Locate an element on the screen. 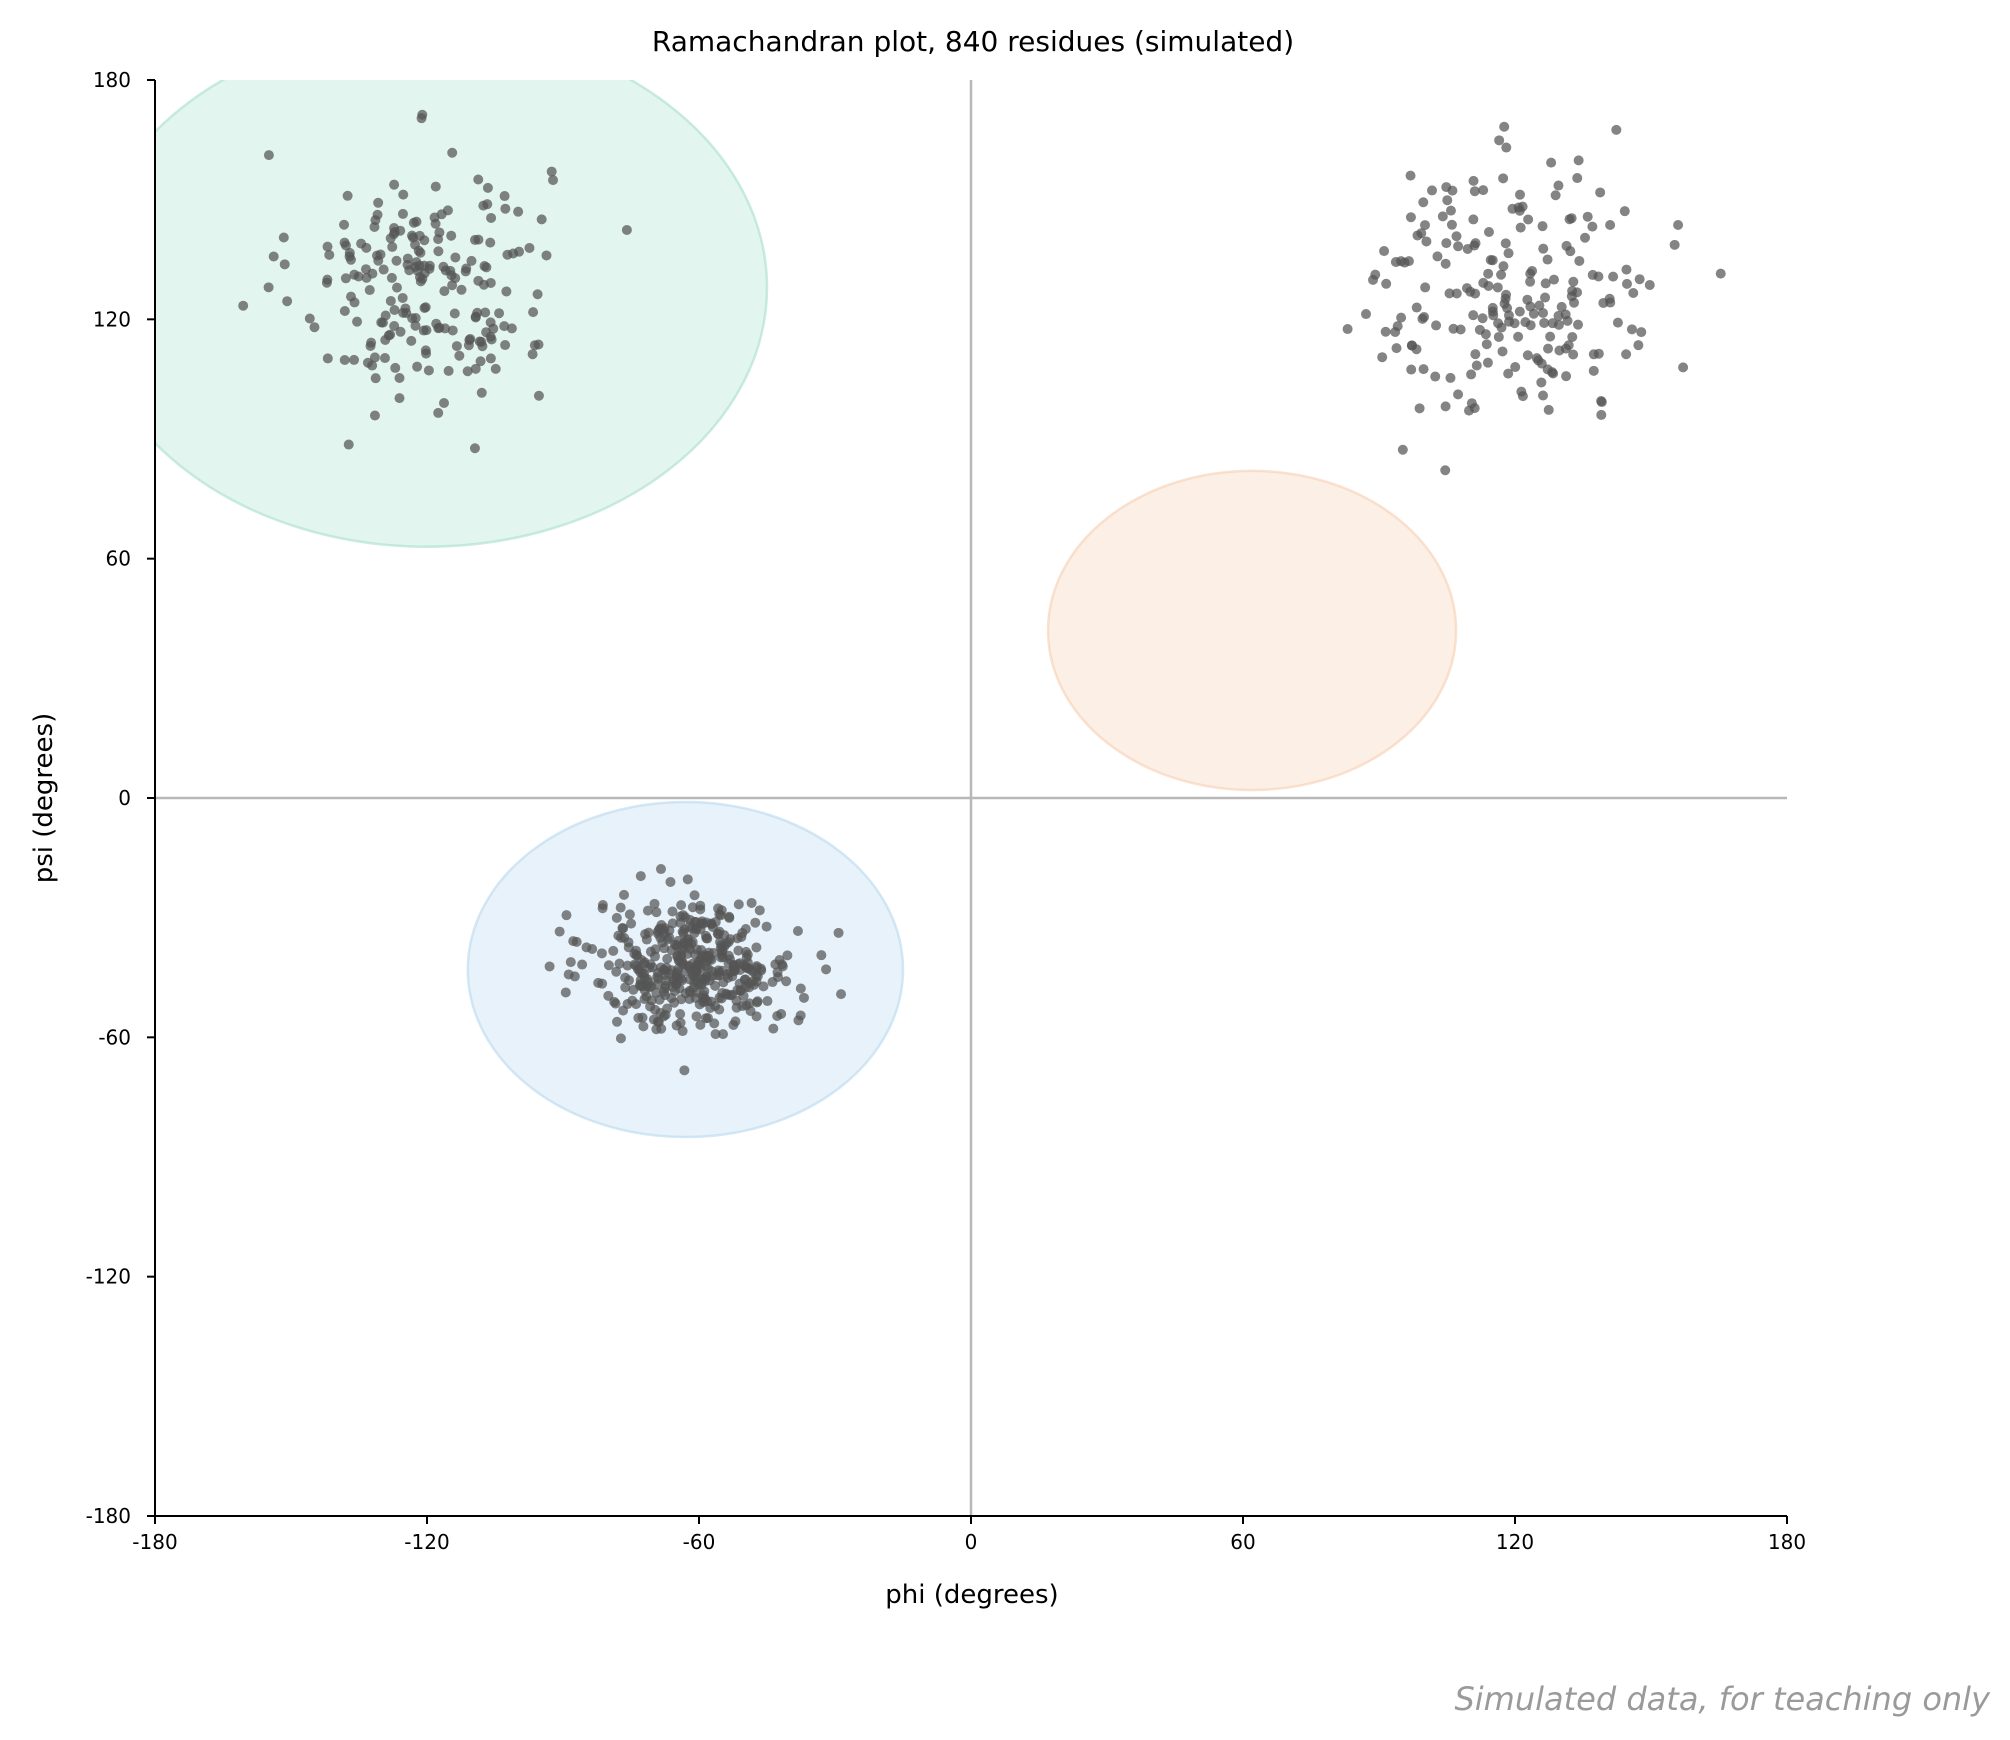 The height and width of the screenshot is (1740, 2010). y-tick-label: 180 is located at coordinates (112, 80).